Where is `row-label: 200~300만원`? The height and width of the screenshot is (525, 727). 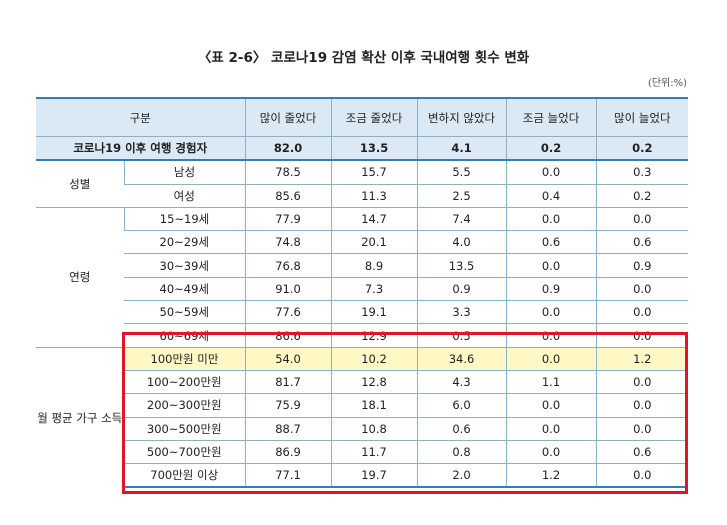 row-label: 200~300만원 is located at coordinates (185, 405).